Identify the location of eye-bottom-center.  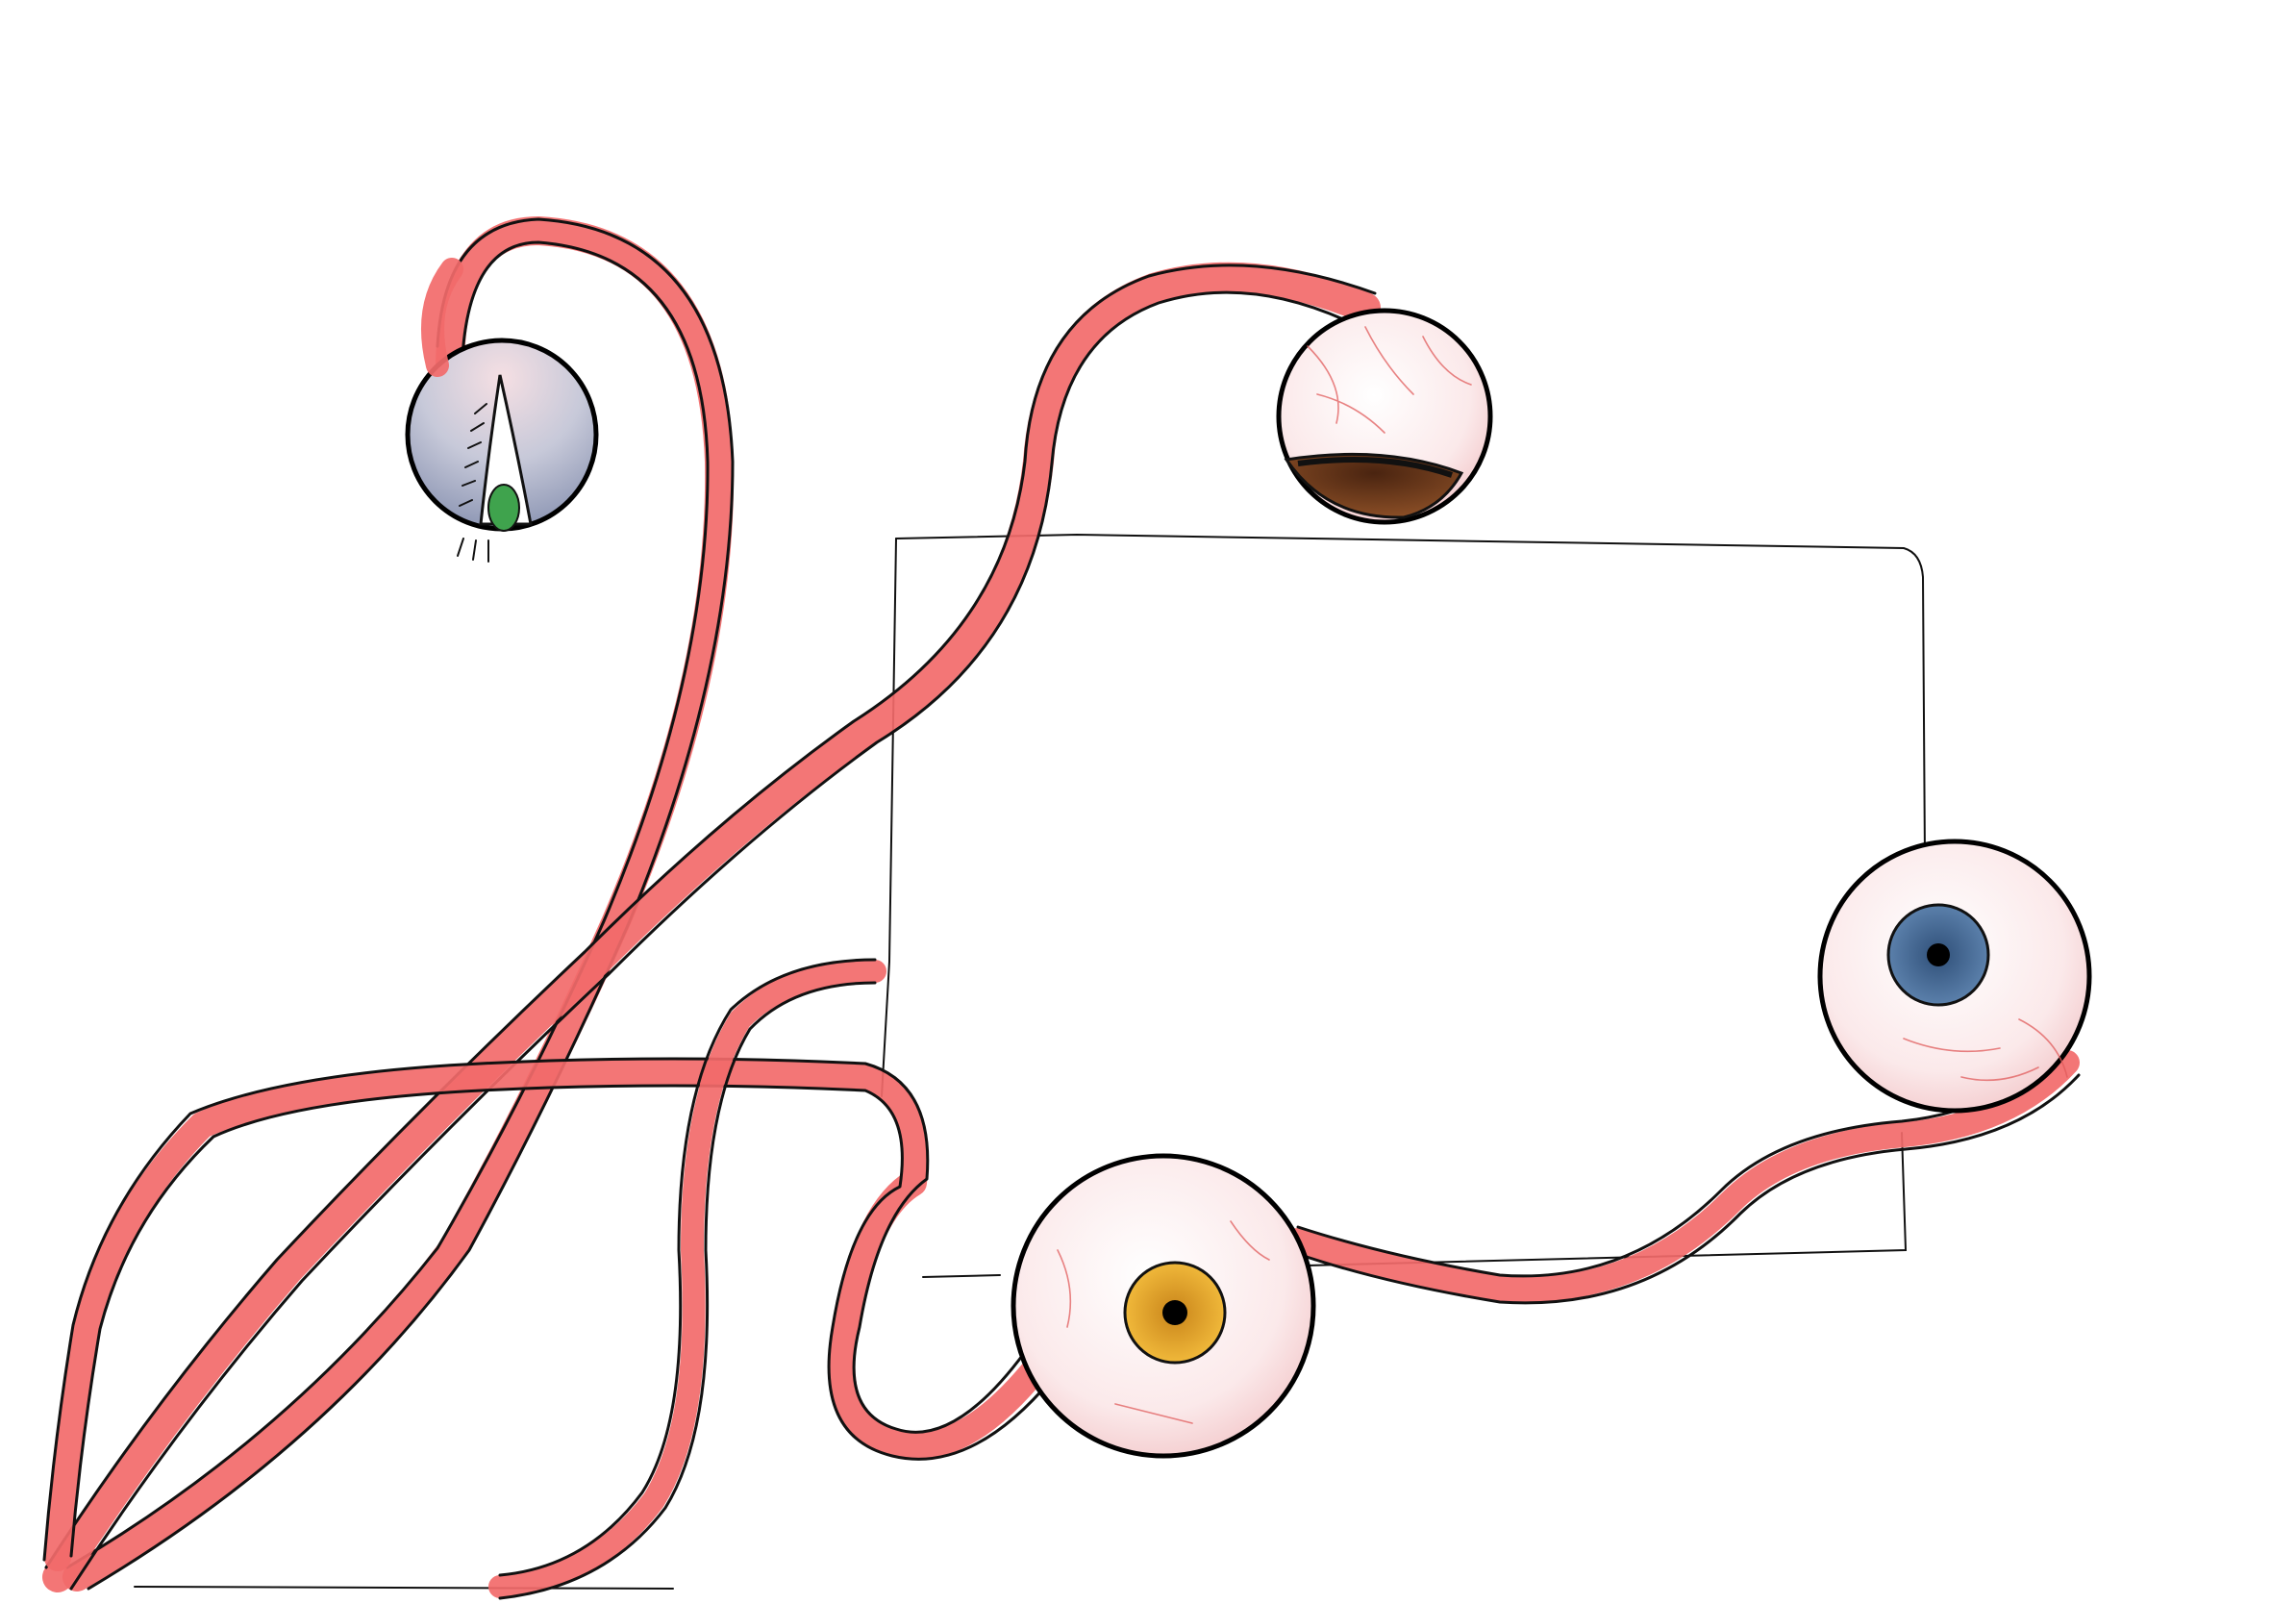
(1163, 1306).